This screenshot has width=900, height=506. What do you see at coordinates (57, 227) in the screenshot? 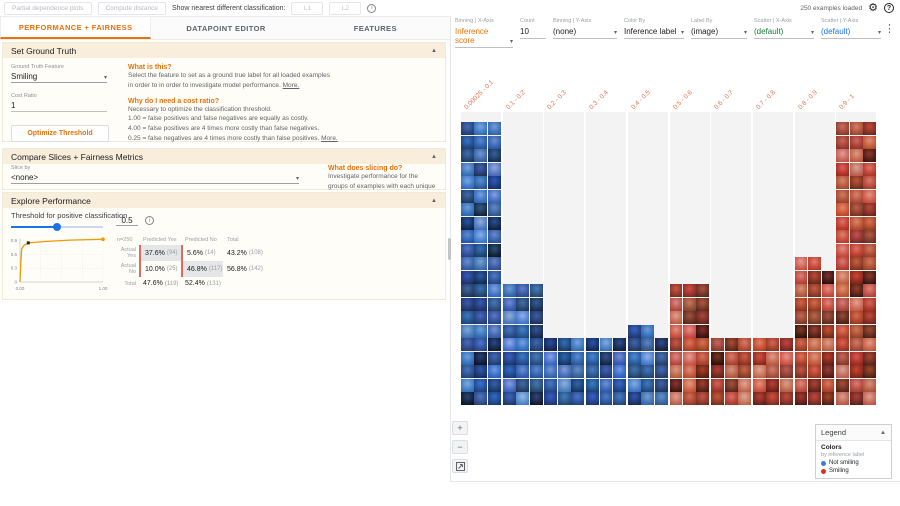
I see `threshold-slider` at bounding box center [57, 227].